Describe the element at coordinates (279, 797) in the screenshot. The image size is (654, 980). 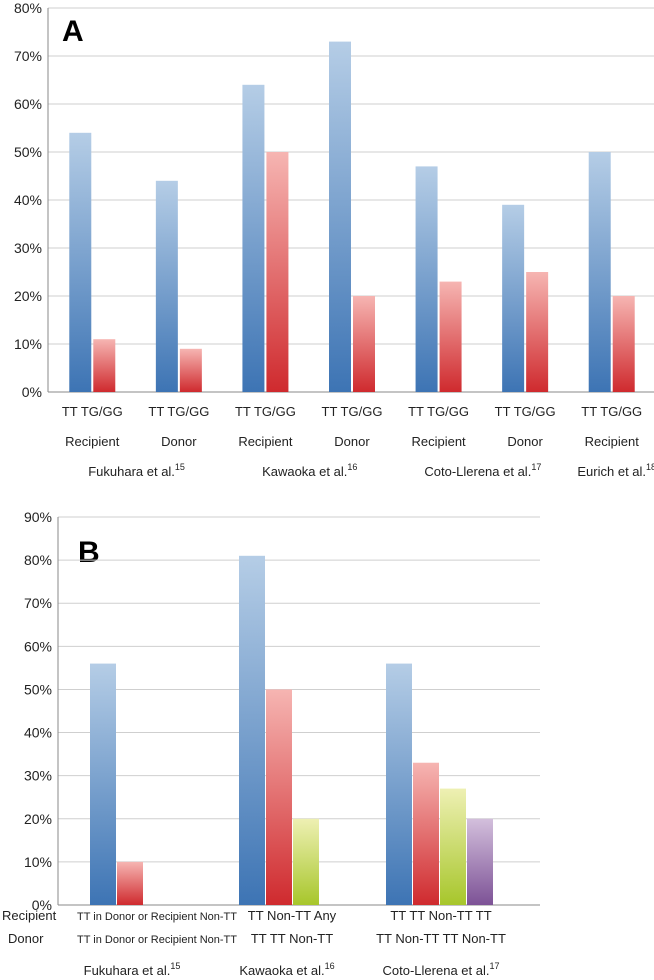
I see `bar-b-g1-s1` at that location.